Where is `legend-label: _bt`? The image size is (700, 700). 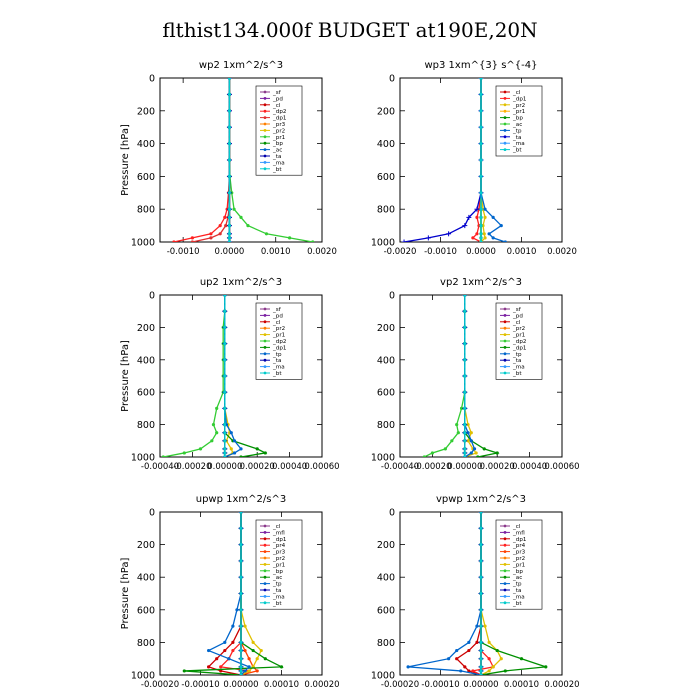
legend-label: _bt is located at coordinates (277, 604).